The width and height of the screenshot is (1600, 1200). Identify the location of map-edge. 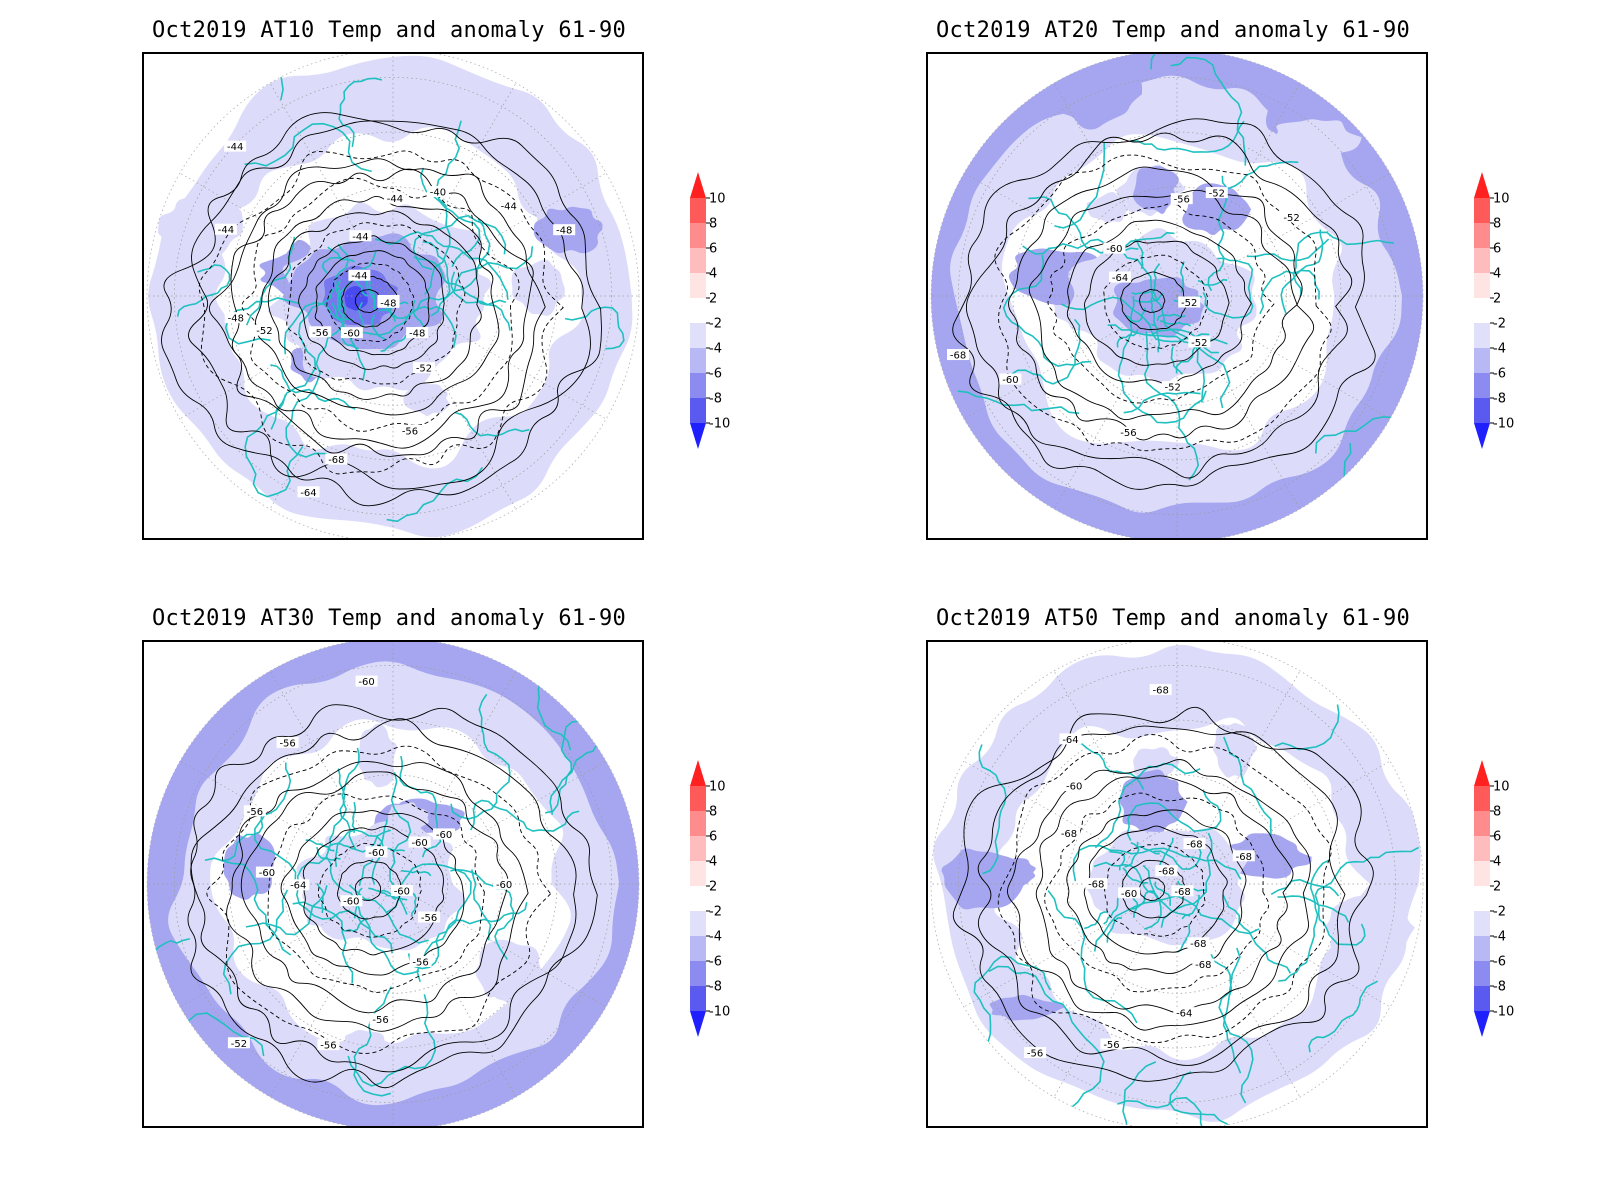
(393, 884).